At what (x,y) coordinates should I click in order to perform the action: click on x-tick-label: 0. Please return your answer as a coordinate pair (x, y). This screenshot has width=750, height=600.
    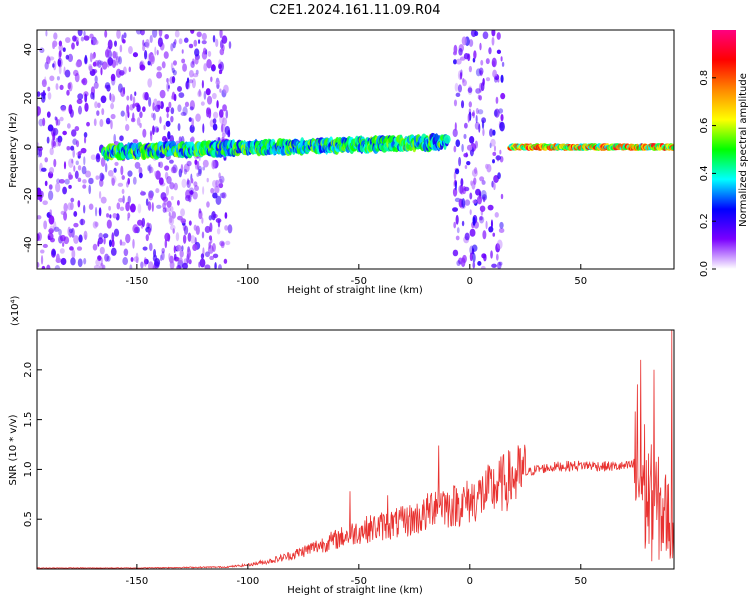
    Looking at the image, I should click on (470, 581).